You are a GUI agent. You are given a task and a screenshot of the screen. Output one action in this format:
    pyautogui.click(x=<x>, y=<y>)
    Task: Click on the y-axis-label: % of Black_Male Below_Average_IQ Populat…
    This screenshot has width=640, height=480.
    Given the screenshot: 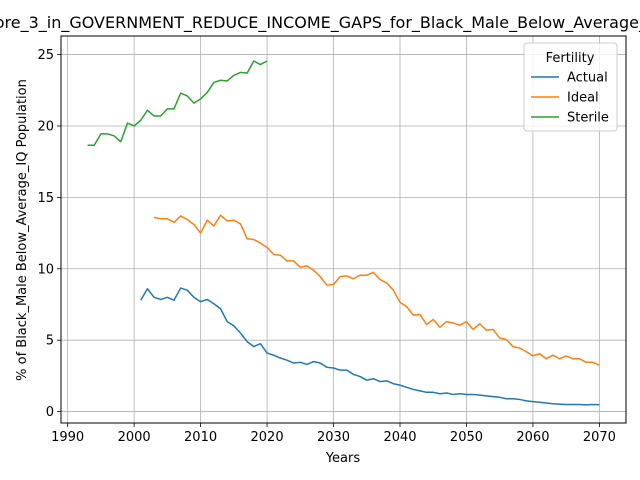 What is the action you would take?
    pyautogui.click(x=22, y=230)
    